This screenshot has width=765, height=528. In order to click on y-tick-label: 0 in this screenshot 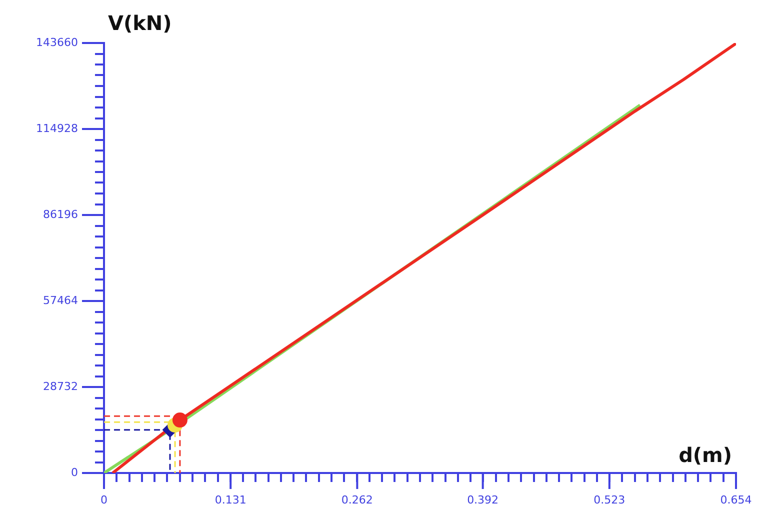, I will do `click(74, 472)`.